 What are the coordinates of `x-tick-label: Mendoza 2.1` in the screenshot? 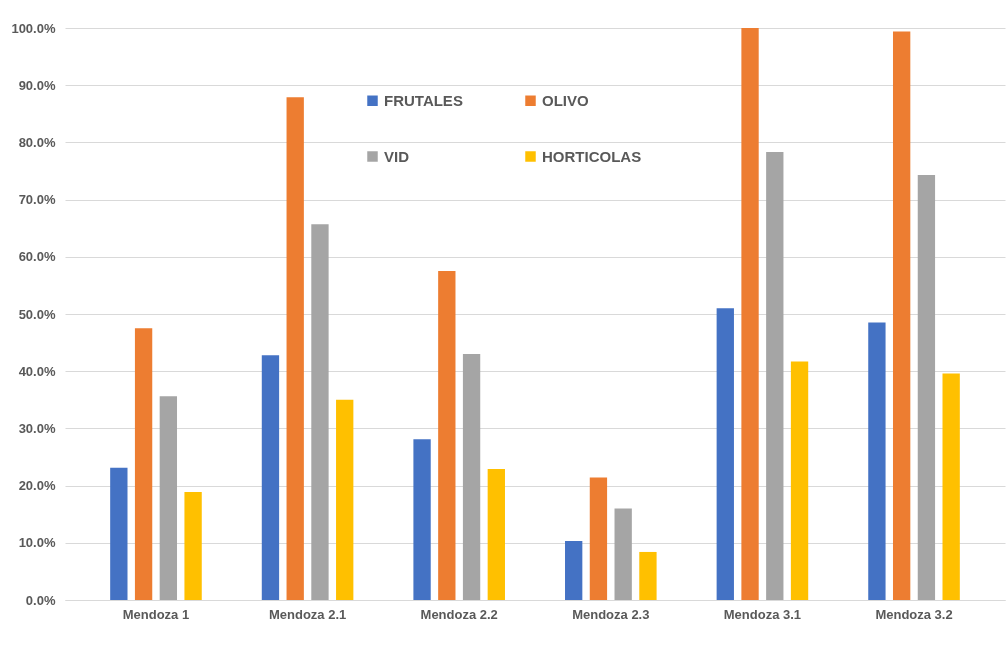 It's located at (307, 614).